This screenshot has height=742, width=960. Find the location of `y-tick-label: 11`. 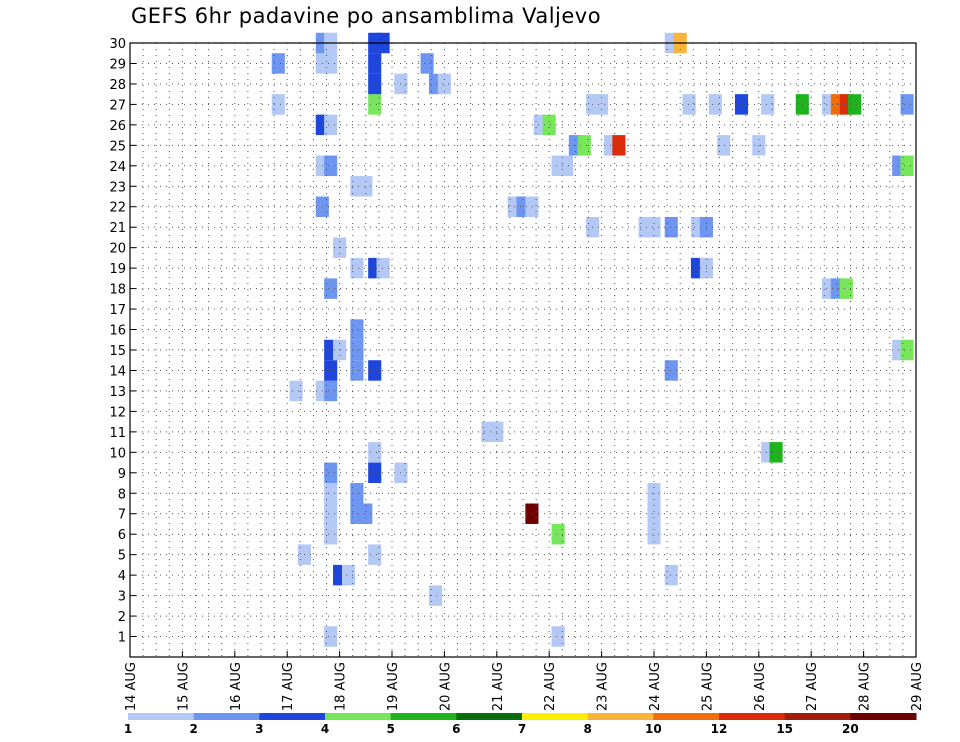

y-tick-label: 11 is located at coordinates (117, 433).